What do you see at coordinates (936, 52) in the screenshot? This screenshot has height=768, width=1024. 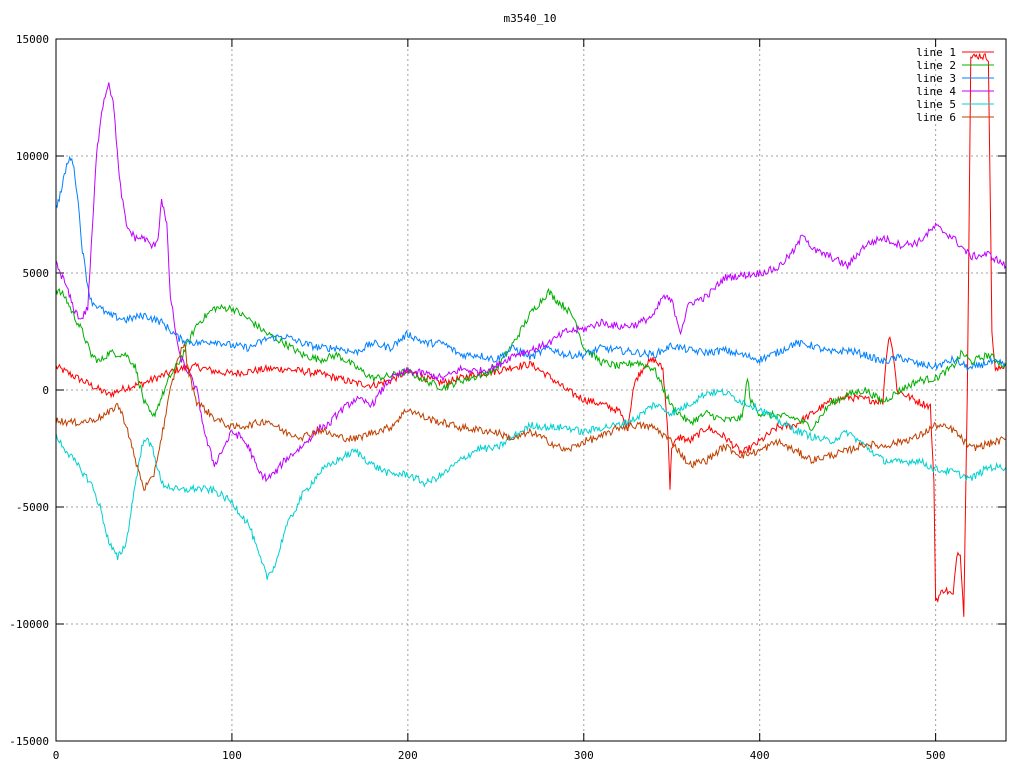 I see `legend-label: line 1` at bounding box center [936, 52].